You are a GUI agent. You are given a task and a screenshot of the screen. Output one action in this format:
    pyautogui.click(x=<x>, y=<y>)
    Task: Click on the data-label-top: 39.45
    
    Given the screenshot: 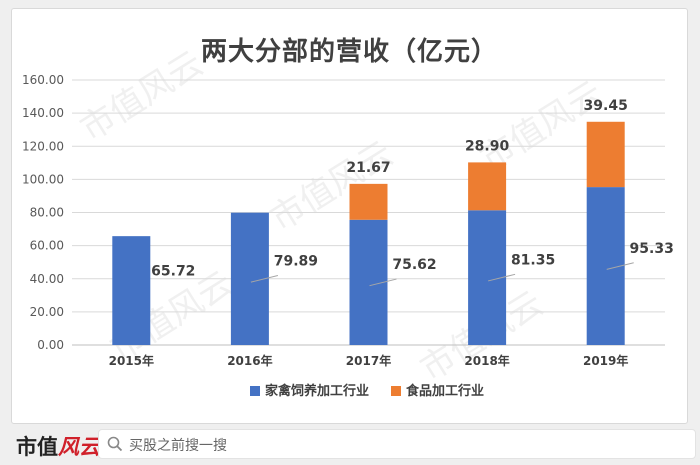 What is the action you would take?
    pyautogui.click(x=606, y=106)
    